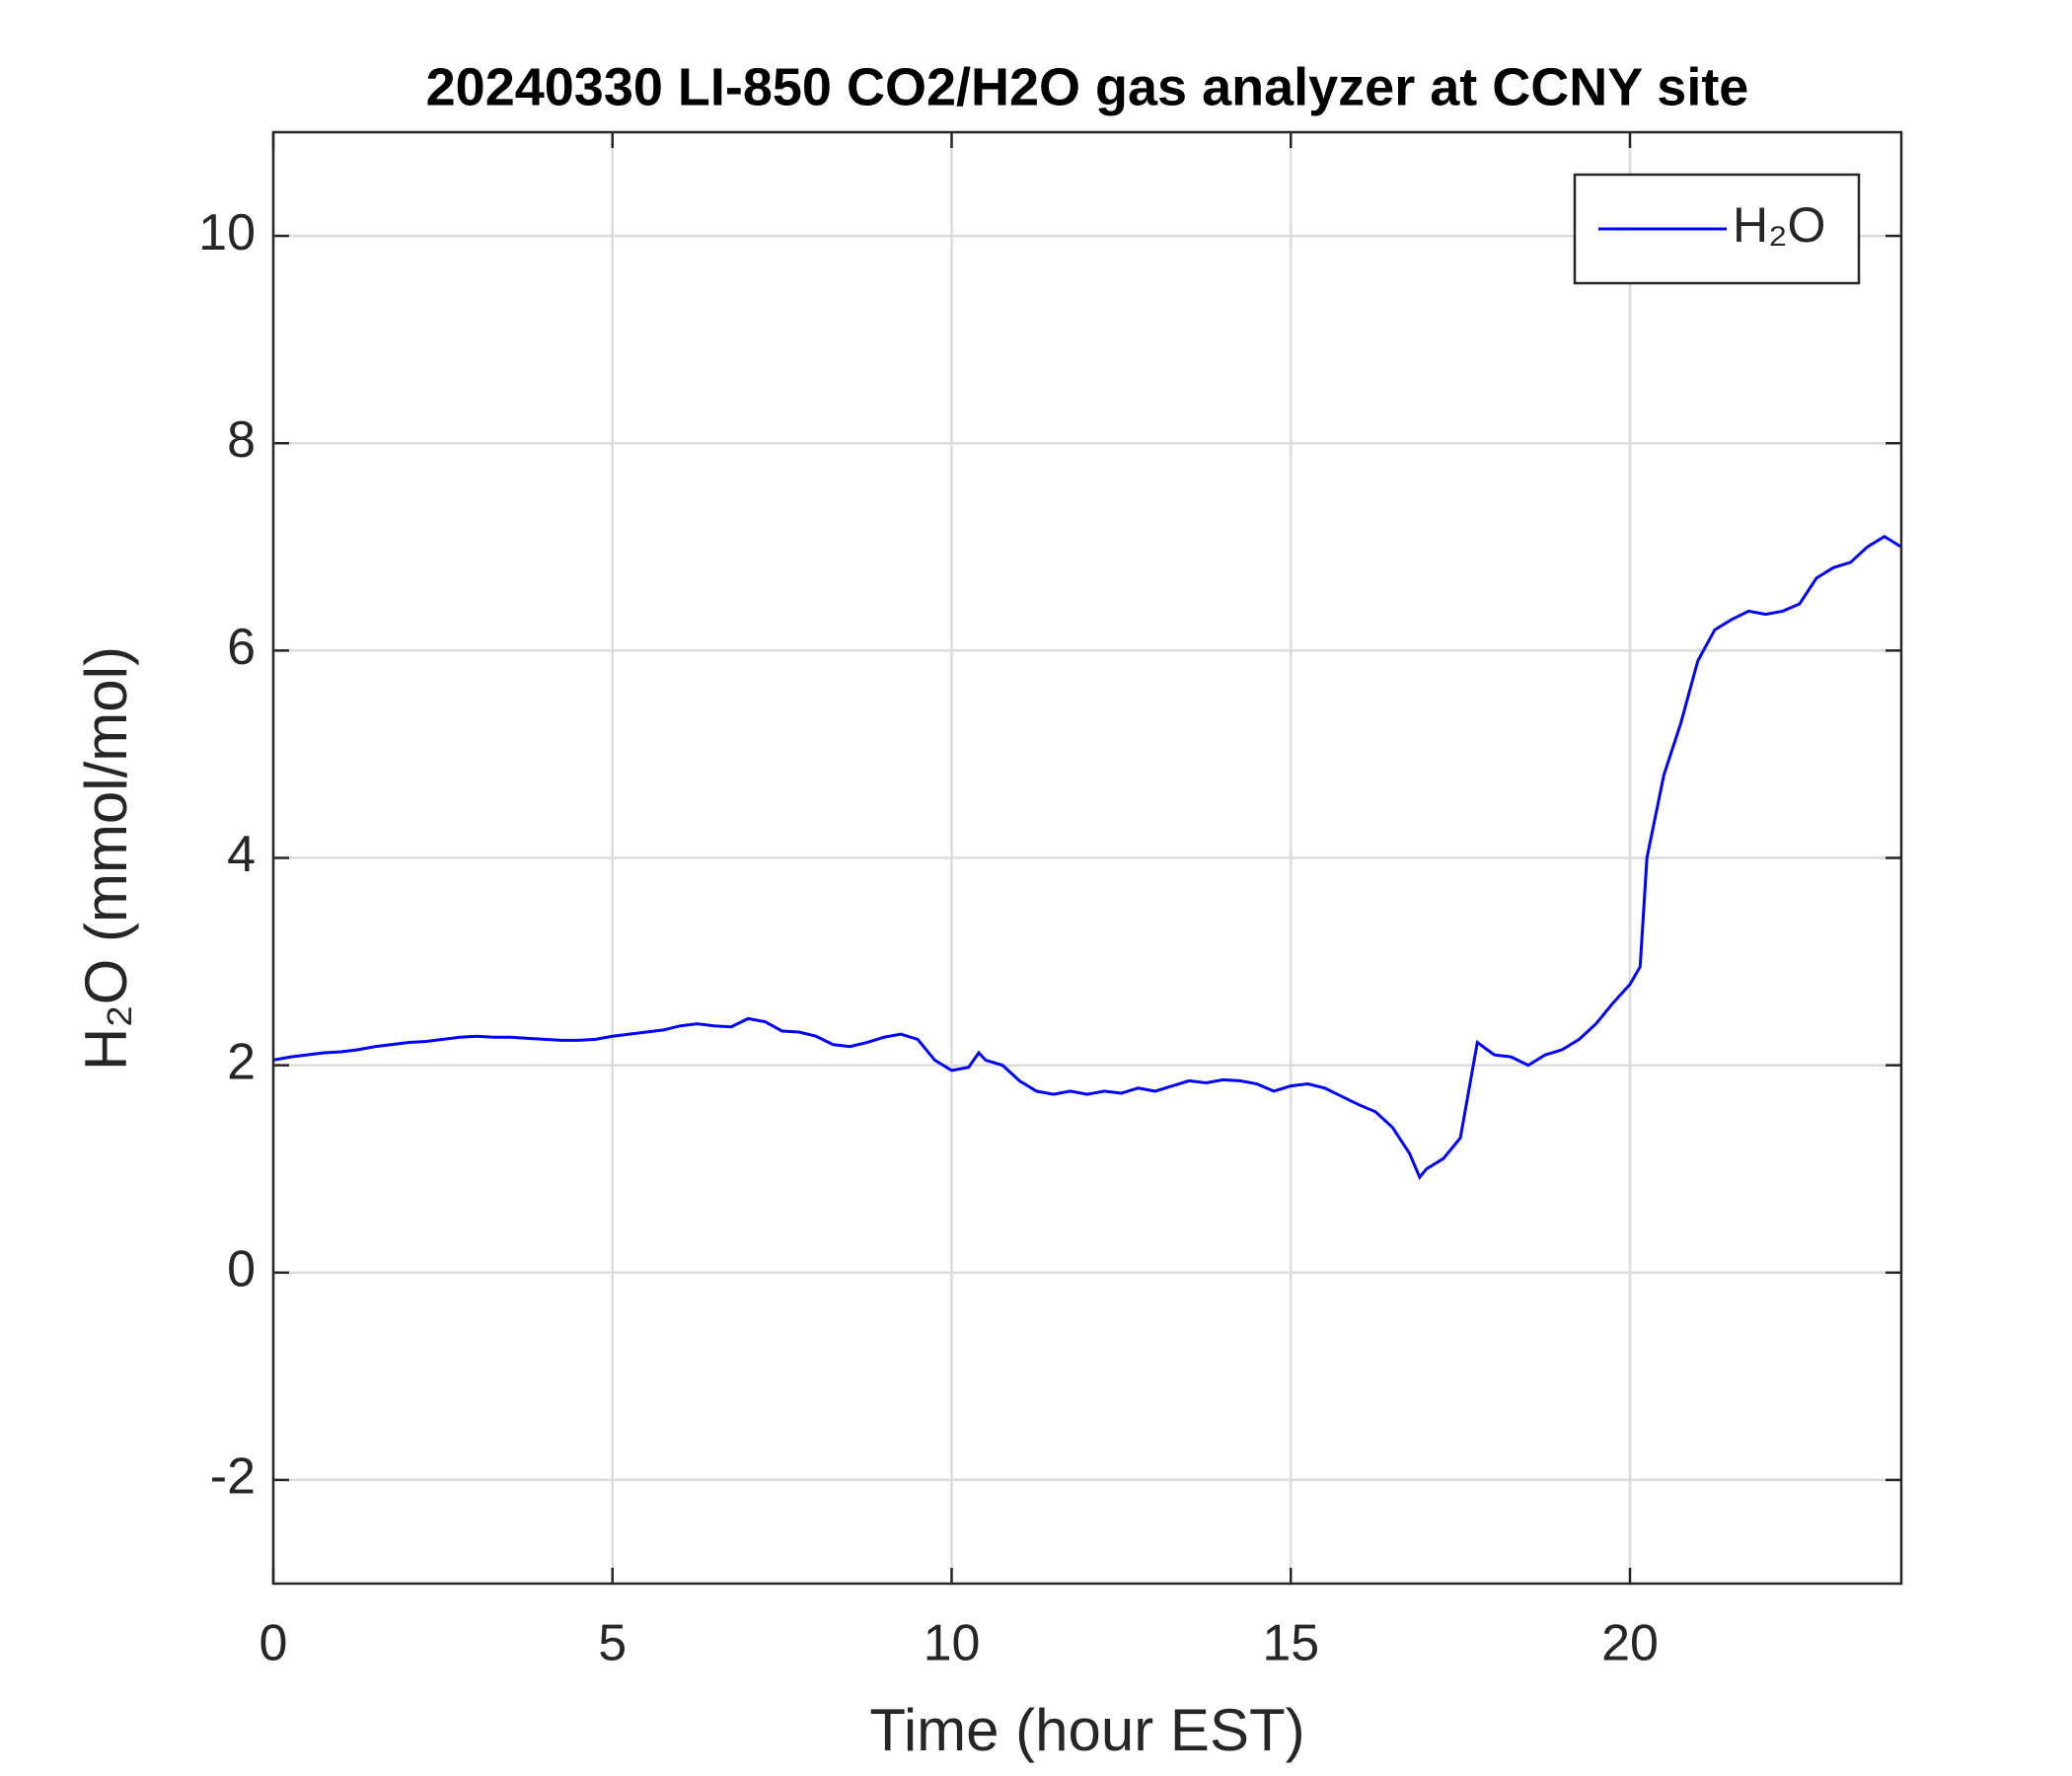  Describe the element at coordinates (1717, 229) in the screenshot. I see `legend: H₂O` at that location.